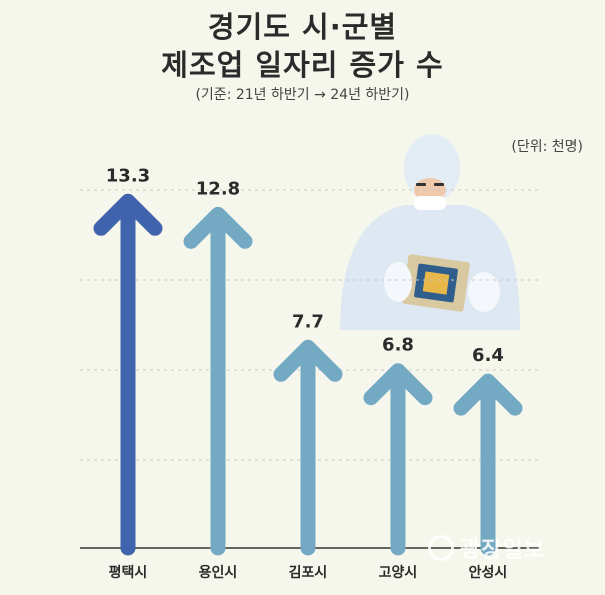 The image size is (605, 595). I want to click on chart-subtitle: (기준: 21년 하반기 → 24년 하반기), so click(302, 95).